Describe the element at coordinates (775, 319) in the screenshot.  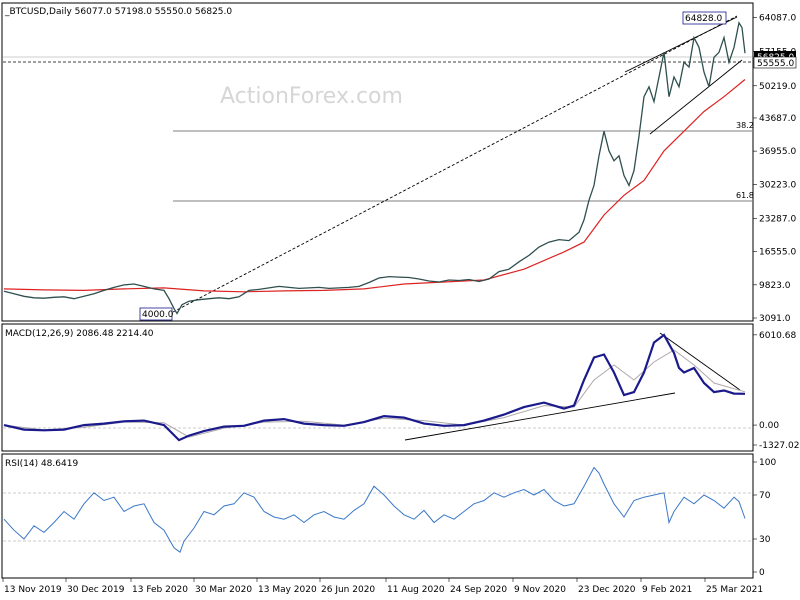
I see `y-tick-label: 3091.0` at that location.